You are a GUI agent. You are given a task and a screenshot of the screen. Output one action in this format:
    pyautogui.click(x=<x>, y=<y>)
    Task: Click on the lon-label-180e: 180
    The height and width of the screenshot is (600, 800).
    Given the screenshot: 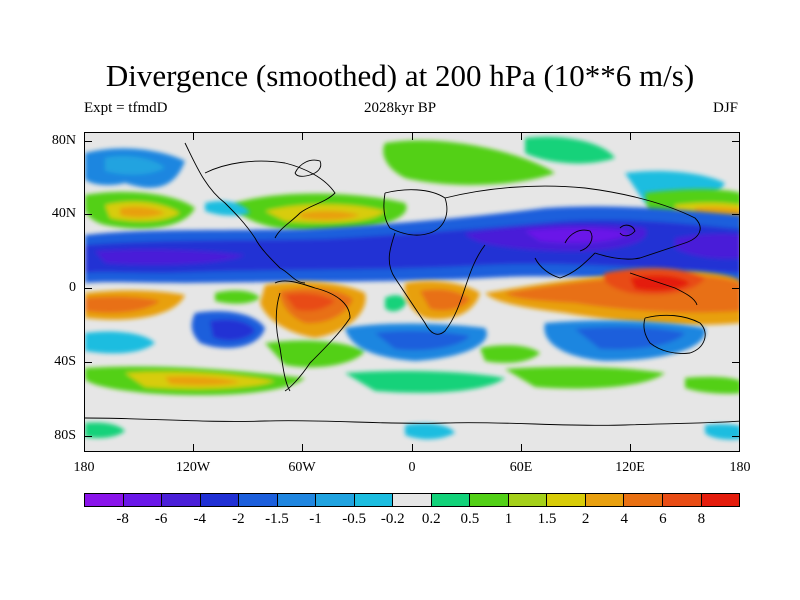 What is the action you would take?
    pyautogui.click(x=740, y=467)
    